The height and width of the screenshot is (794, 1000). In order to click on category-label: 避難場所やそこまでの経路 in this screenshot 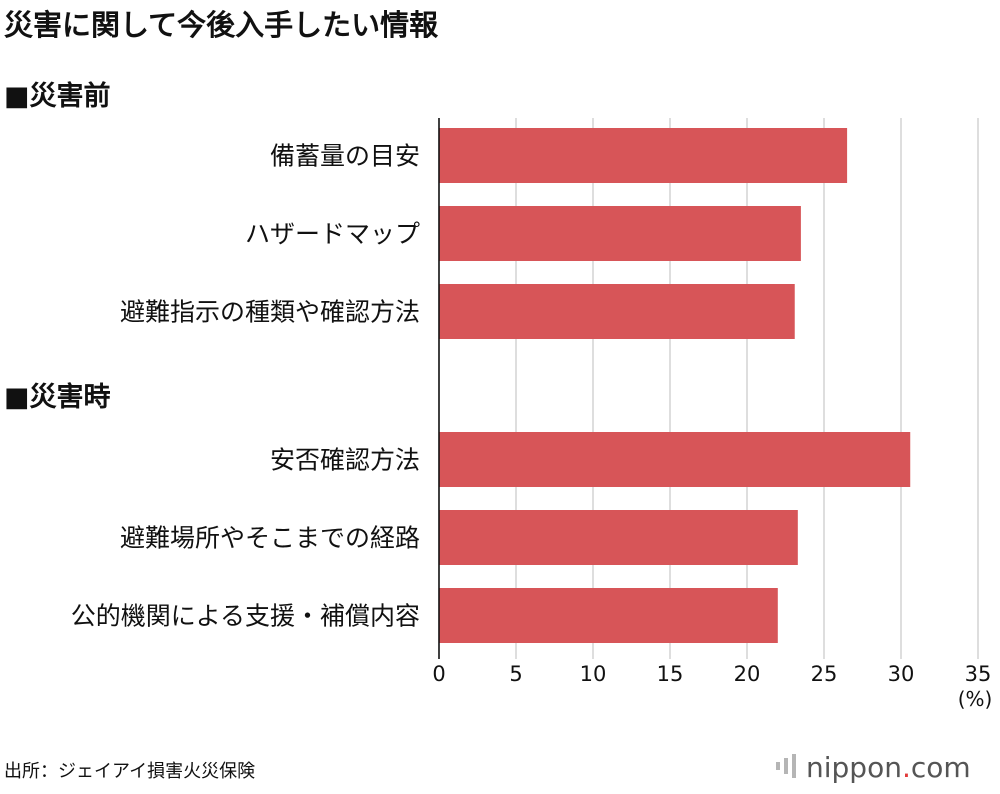, I will do `click(270, 538)`.